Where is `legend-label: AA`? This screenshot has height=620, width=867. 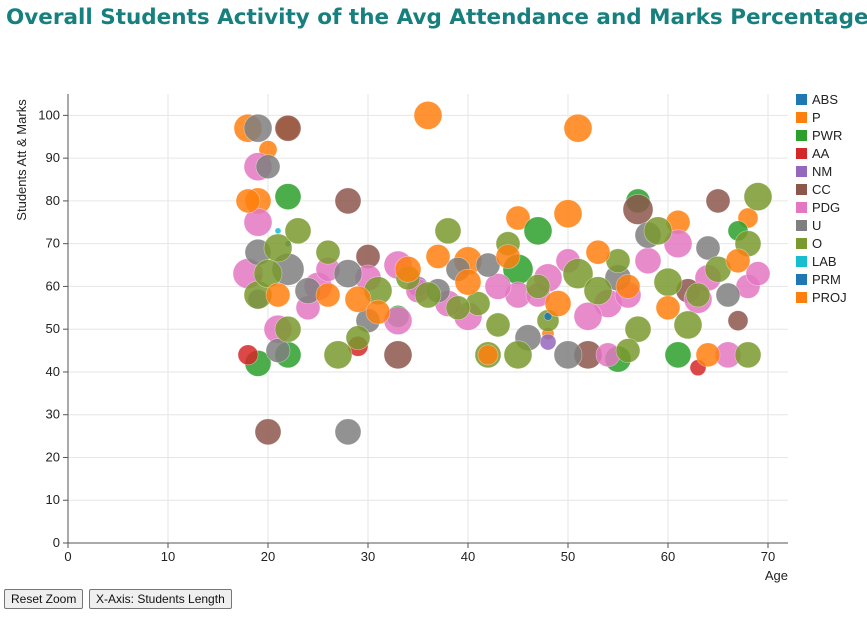
legend-label: AA is located at coordinates (821, 153).